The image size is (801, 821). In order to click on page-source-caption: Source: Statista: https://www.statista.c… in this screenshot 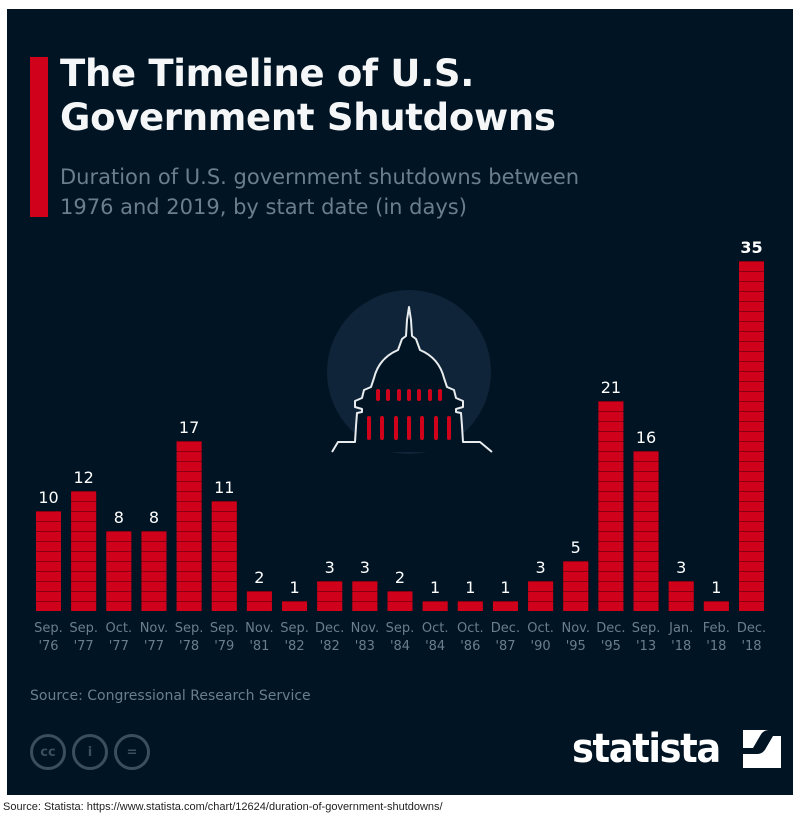, I will do `click(223, 807)`.